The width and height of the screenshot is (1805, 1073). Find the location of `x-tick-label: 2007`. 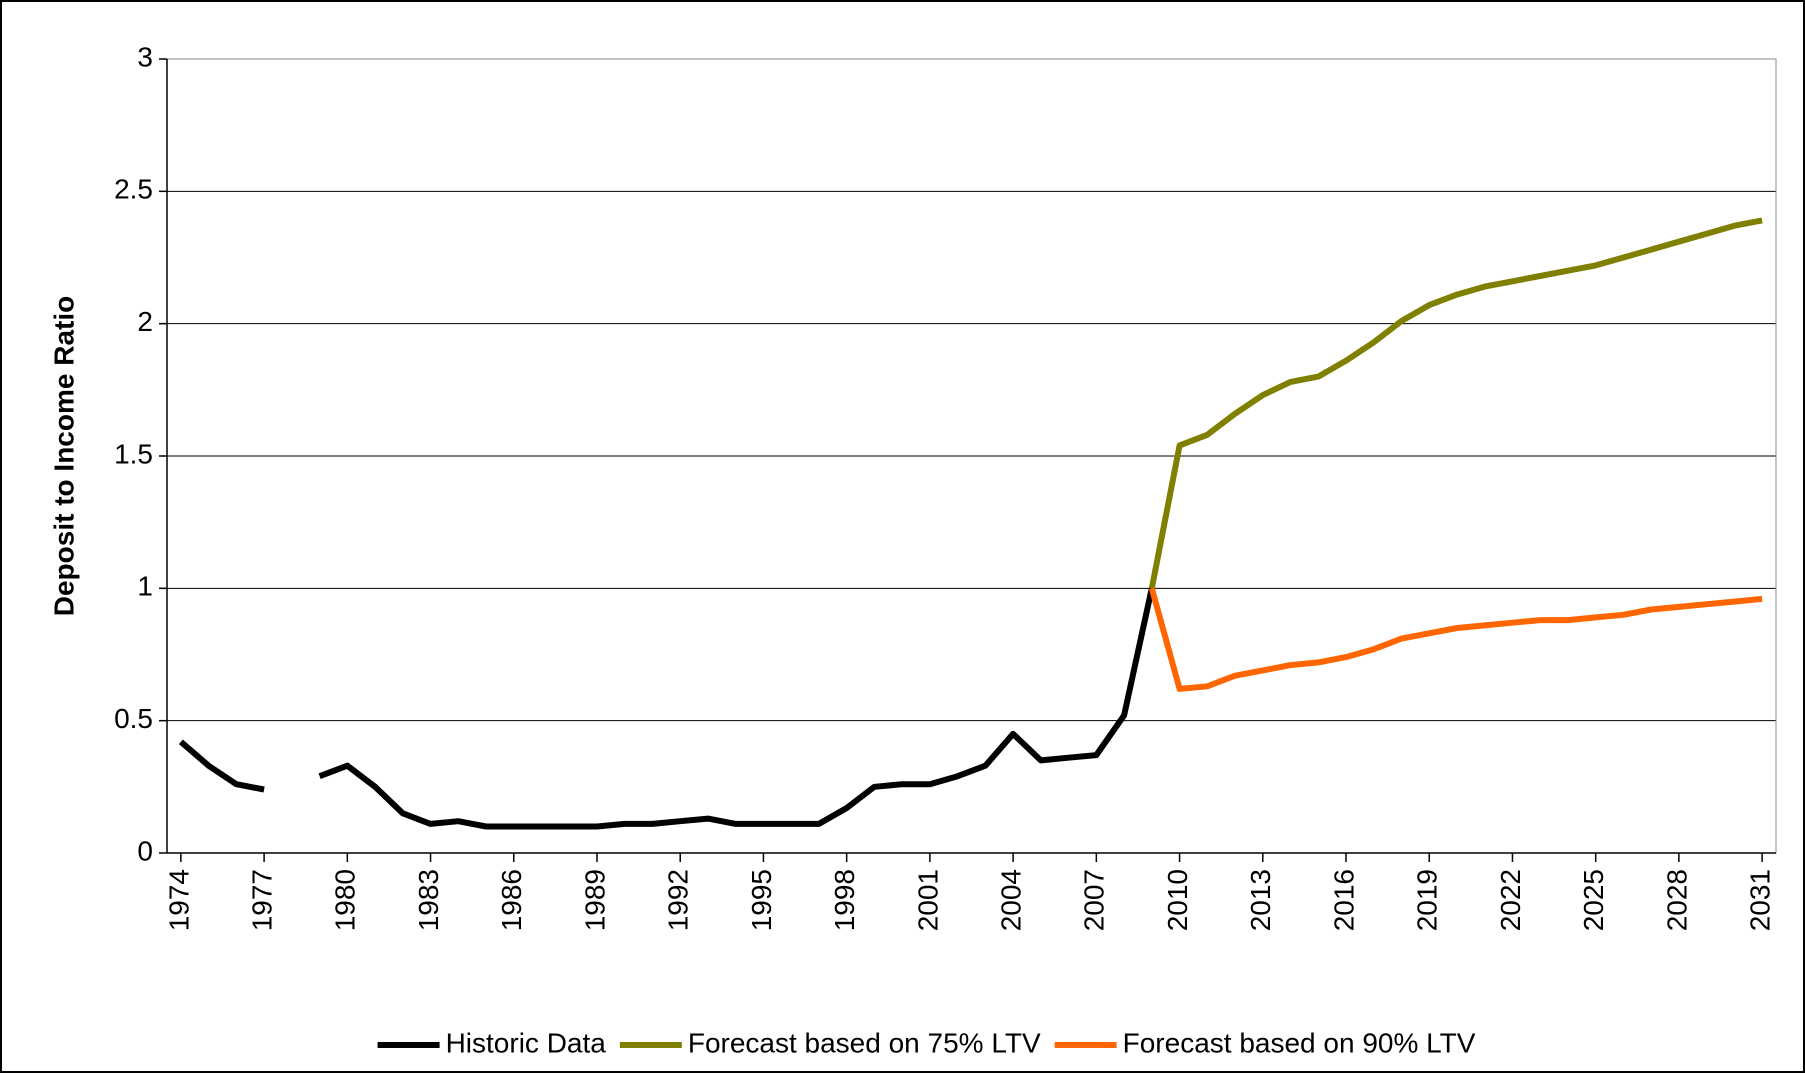

x-tick-label: 2007 is located at coordinates (1094, 900).